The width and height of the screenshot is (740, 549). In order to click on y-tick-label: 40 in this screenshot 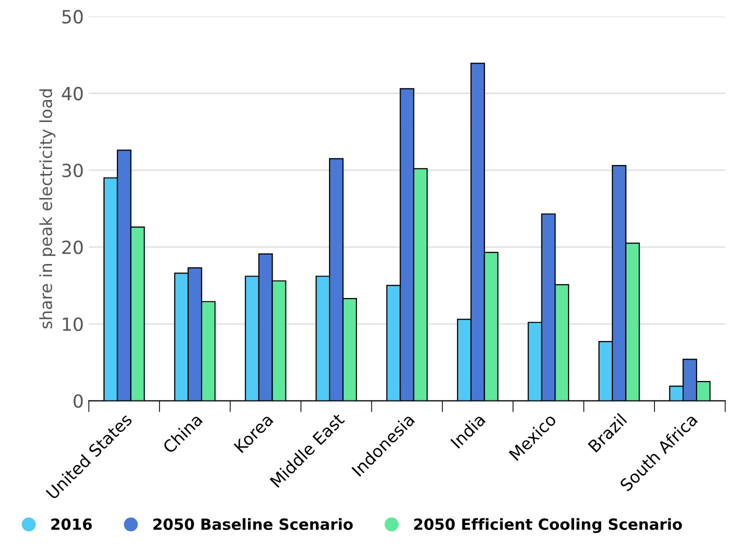, I will do `click(72, 93)`.